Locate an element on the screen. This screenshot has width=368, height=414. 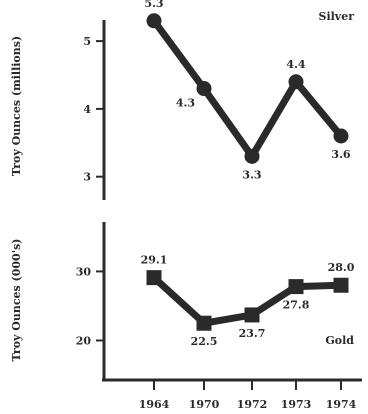
silver-panel-label: Silver is located at coordinates (337, 16).